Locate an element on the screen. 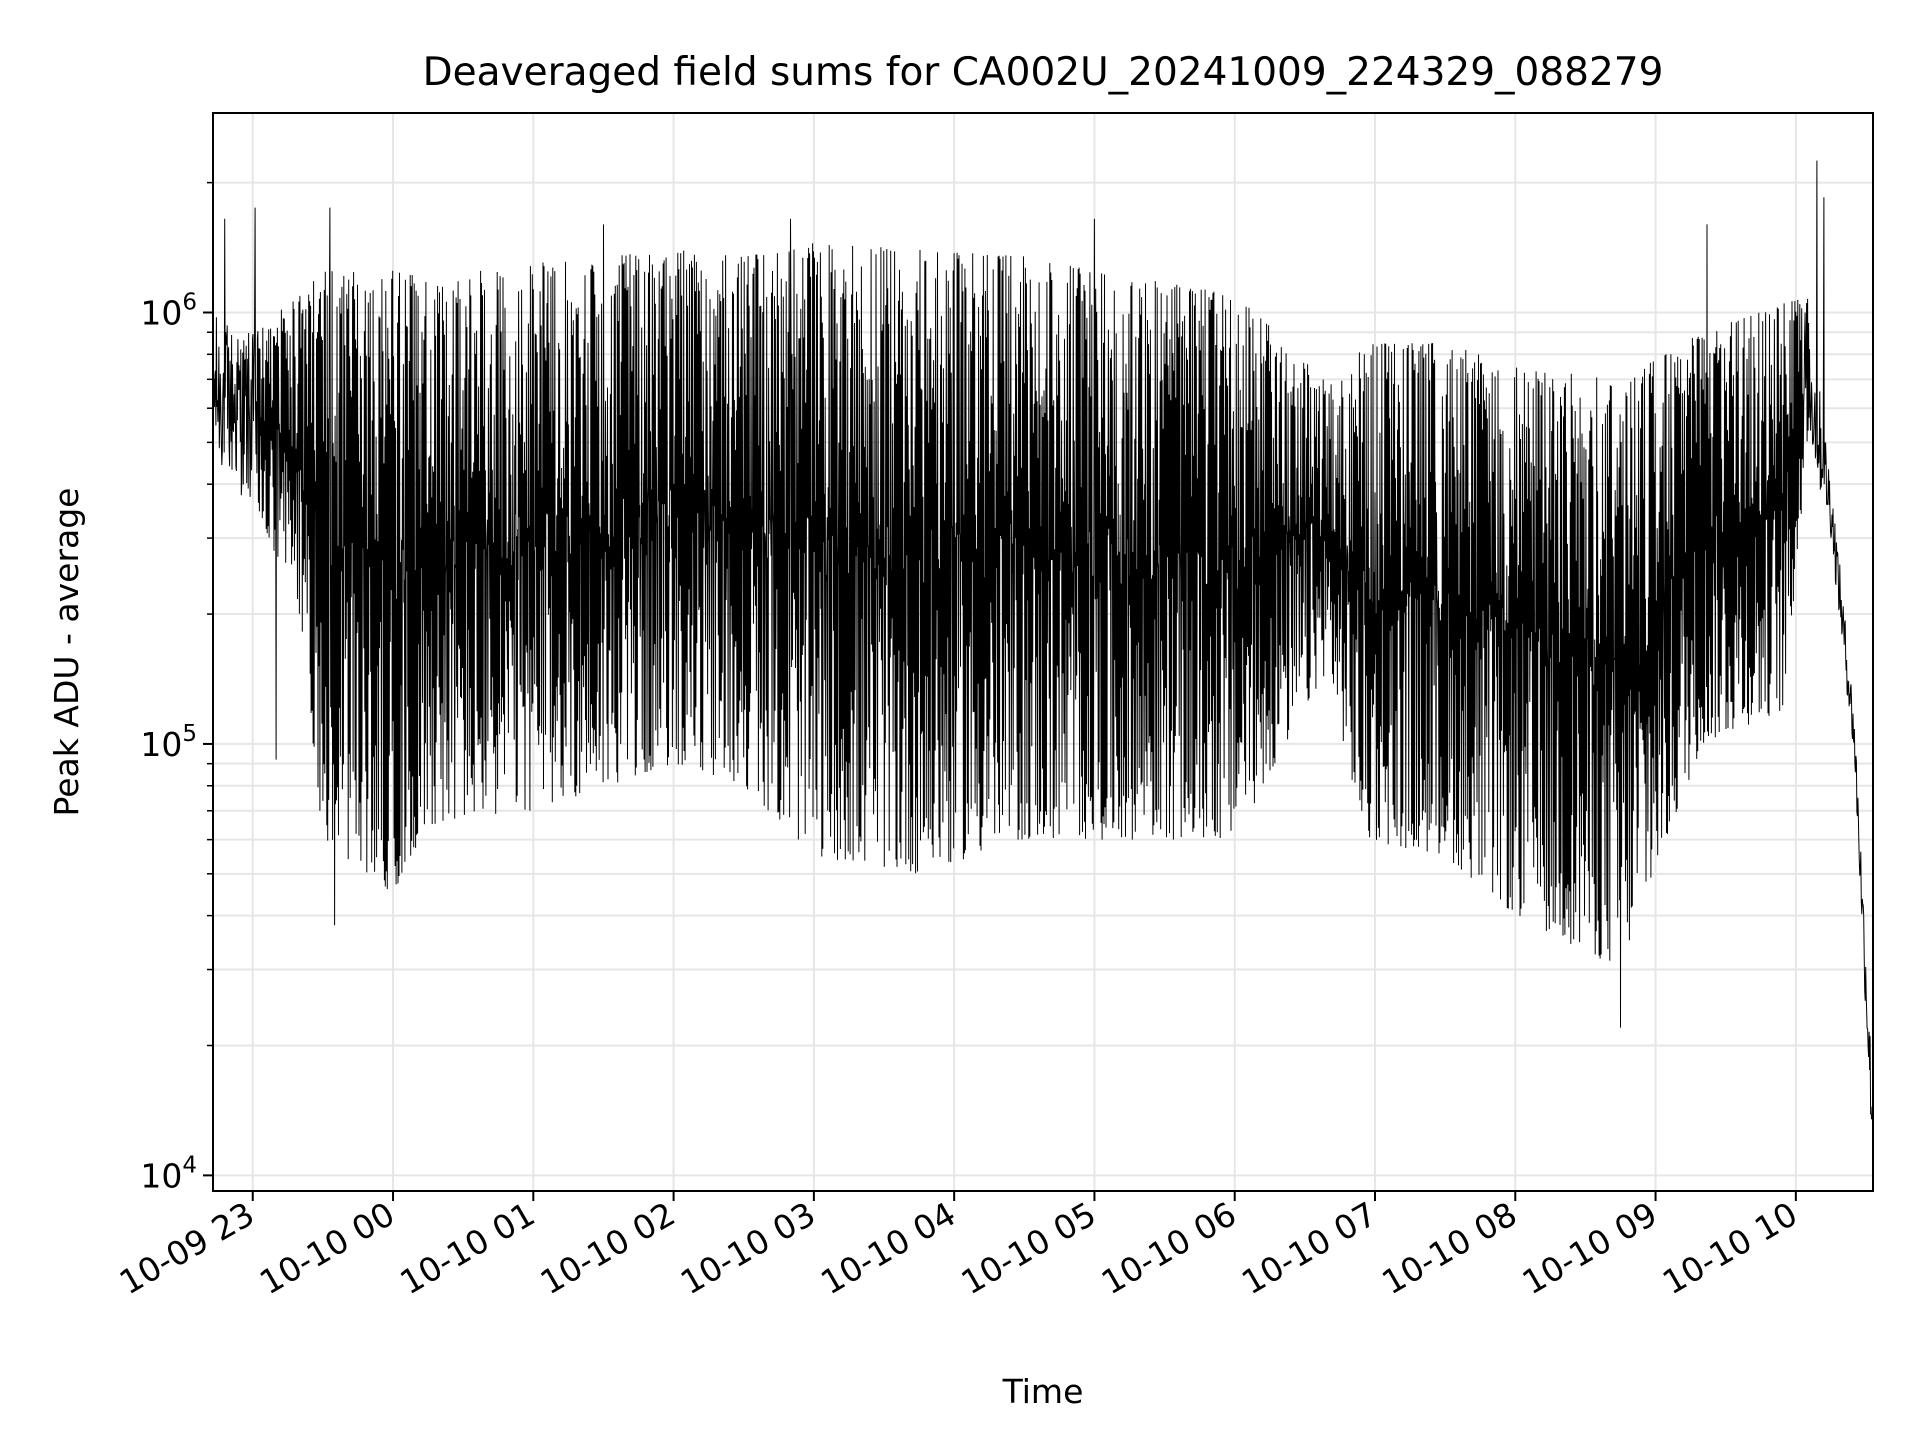  y-tick-exponent: 5 is located at coordinates (189, 734).